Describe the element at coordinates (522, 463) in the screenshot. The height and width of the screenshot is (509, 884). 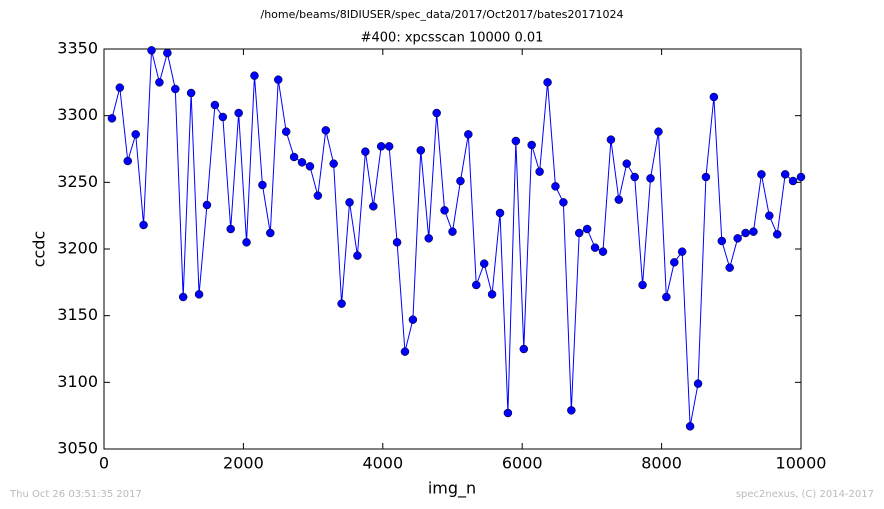
I see `x-tick-label: 6000` at that location.